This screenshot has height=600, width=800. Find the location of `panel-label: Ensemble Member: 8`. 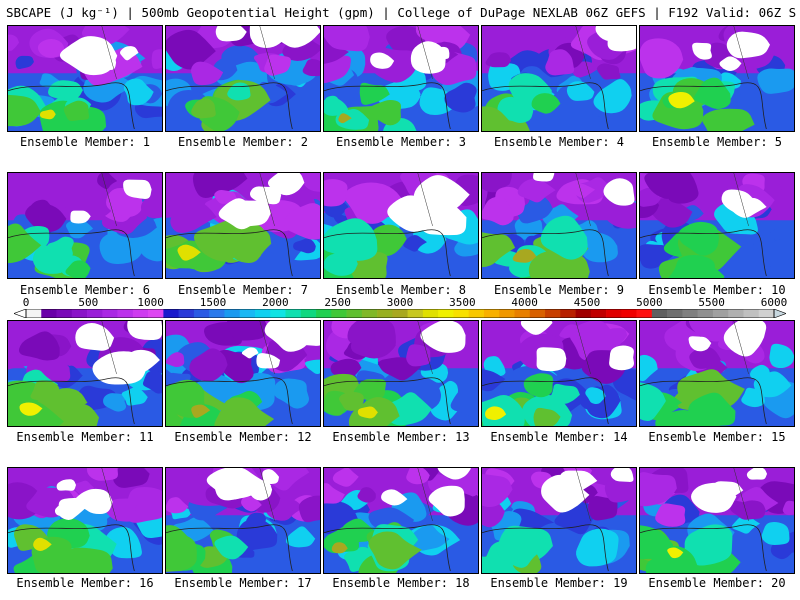

panel-label: Ensemble Member: 8 is located at coordinates (401, 290).